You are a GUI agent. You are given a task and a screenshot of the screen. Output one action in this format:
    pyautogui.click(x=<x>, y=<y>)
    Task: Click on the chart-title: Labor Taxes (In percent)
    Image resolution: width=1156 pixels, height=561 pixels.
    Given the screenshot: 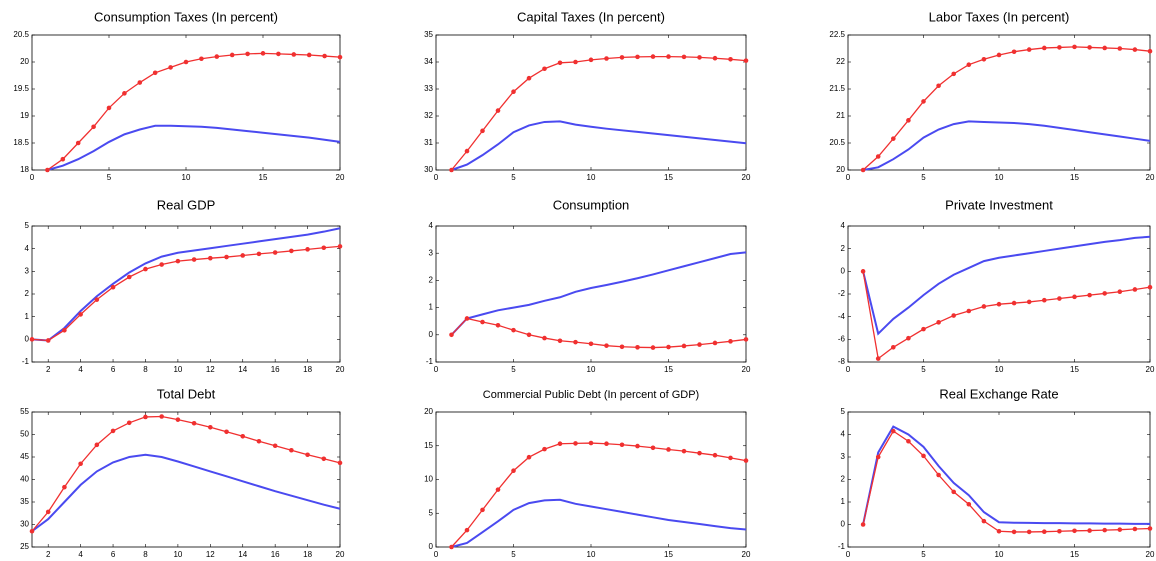 What is the action you would take?
    pyautogui.click(x=999, y=16)
    